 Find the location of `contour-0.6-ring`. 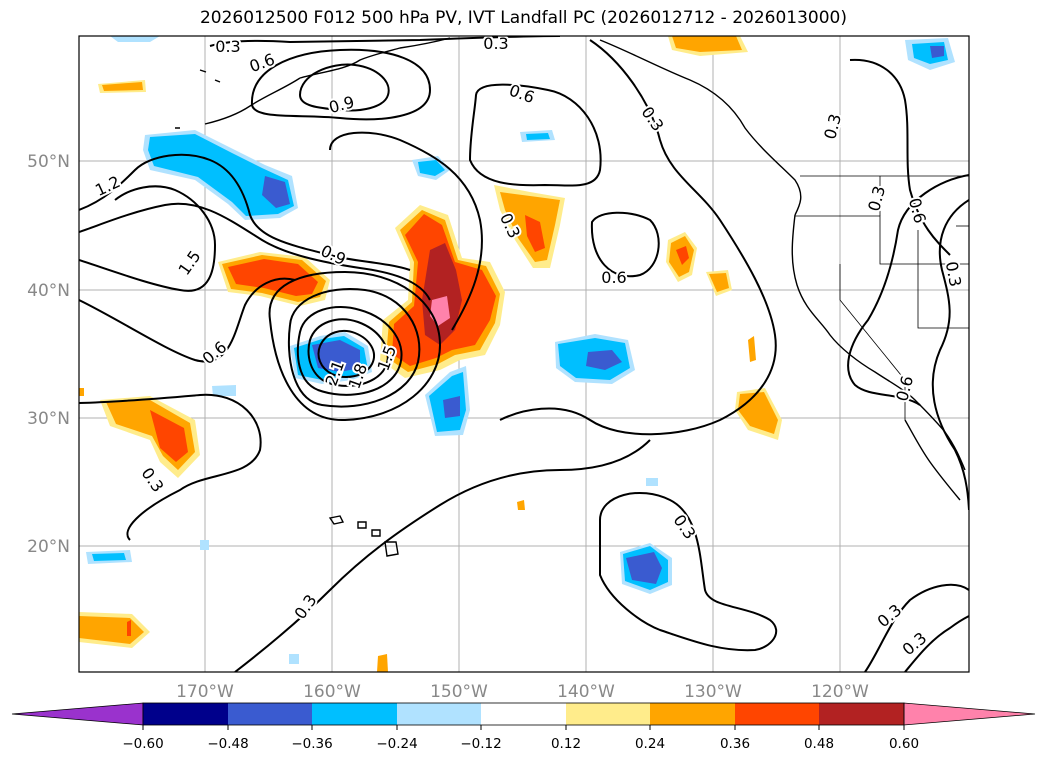

contour-0.6-ring is located at coordinates (341, 84).